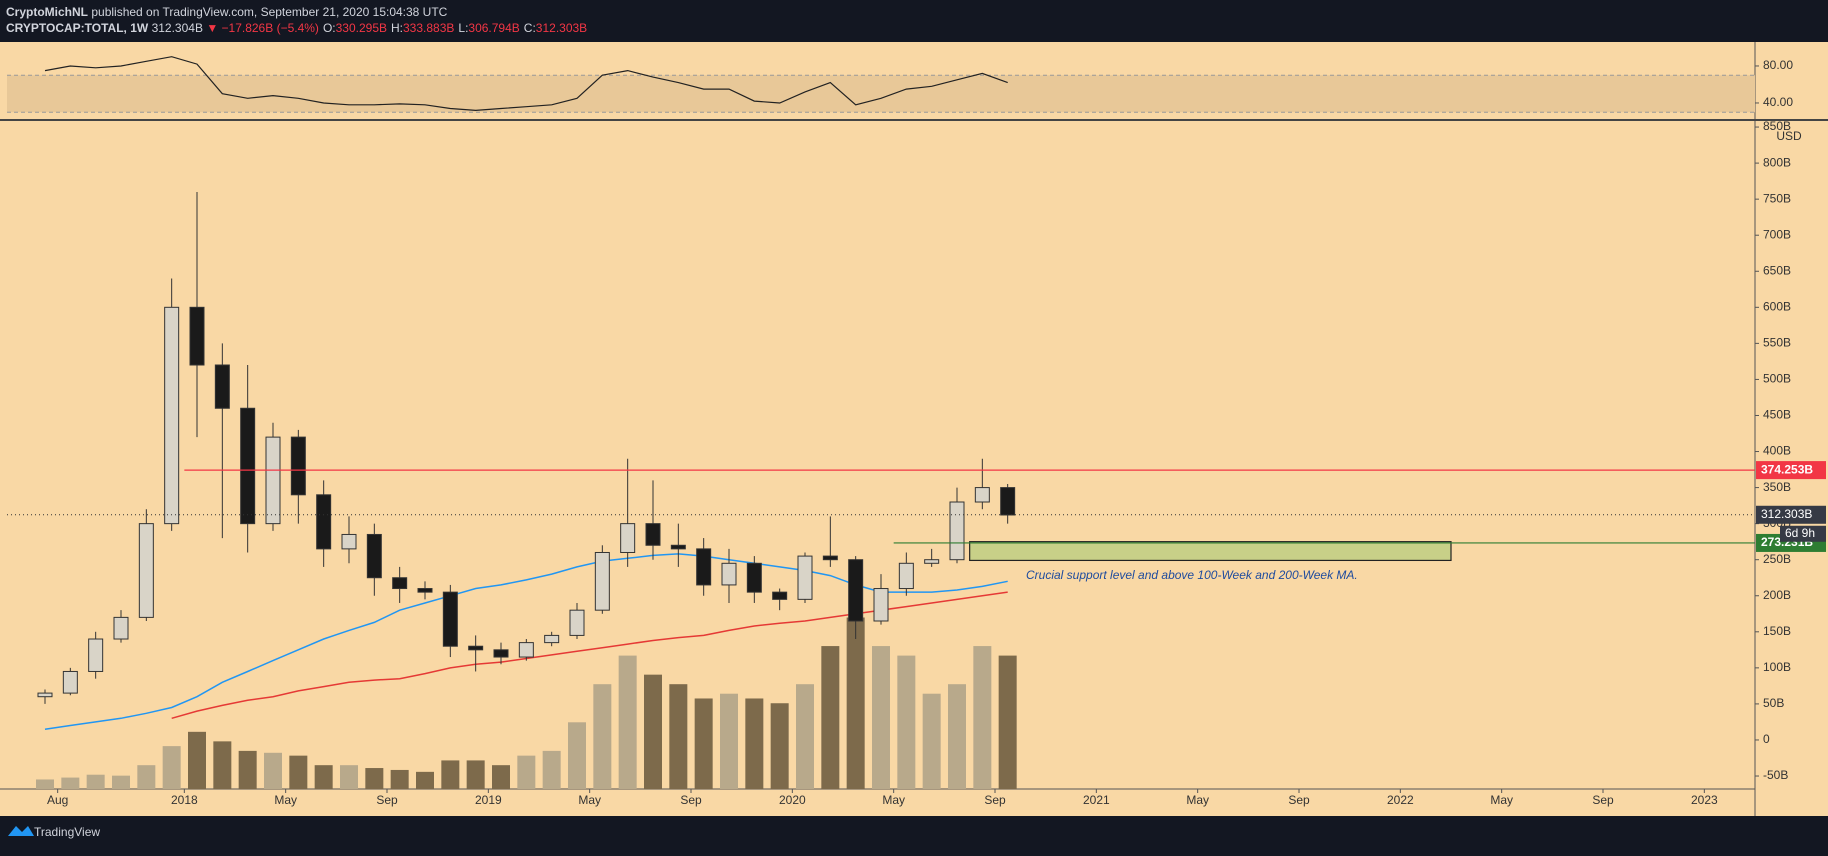 This screenshot has height=856, width=1828. Describe the element at coordinates (397, 28) in the screenshot. I see `ohlc-label: H:` at that location.